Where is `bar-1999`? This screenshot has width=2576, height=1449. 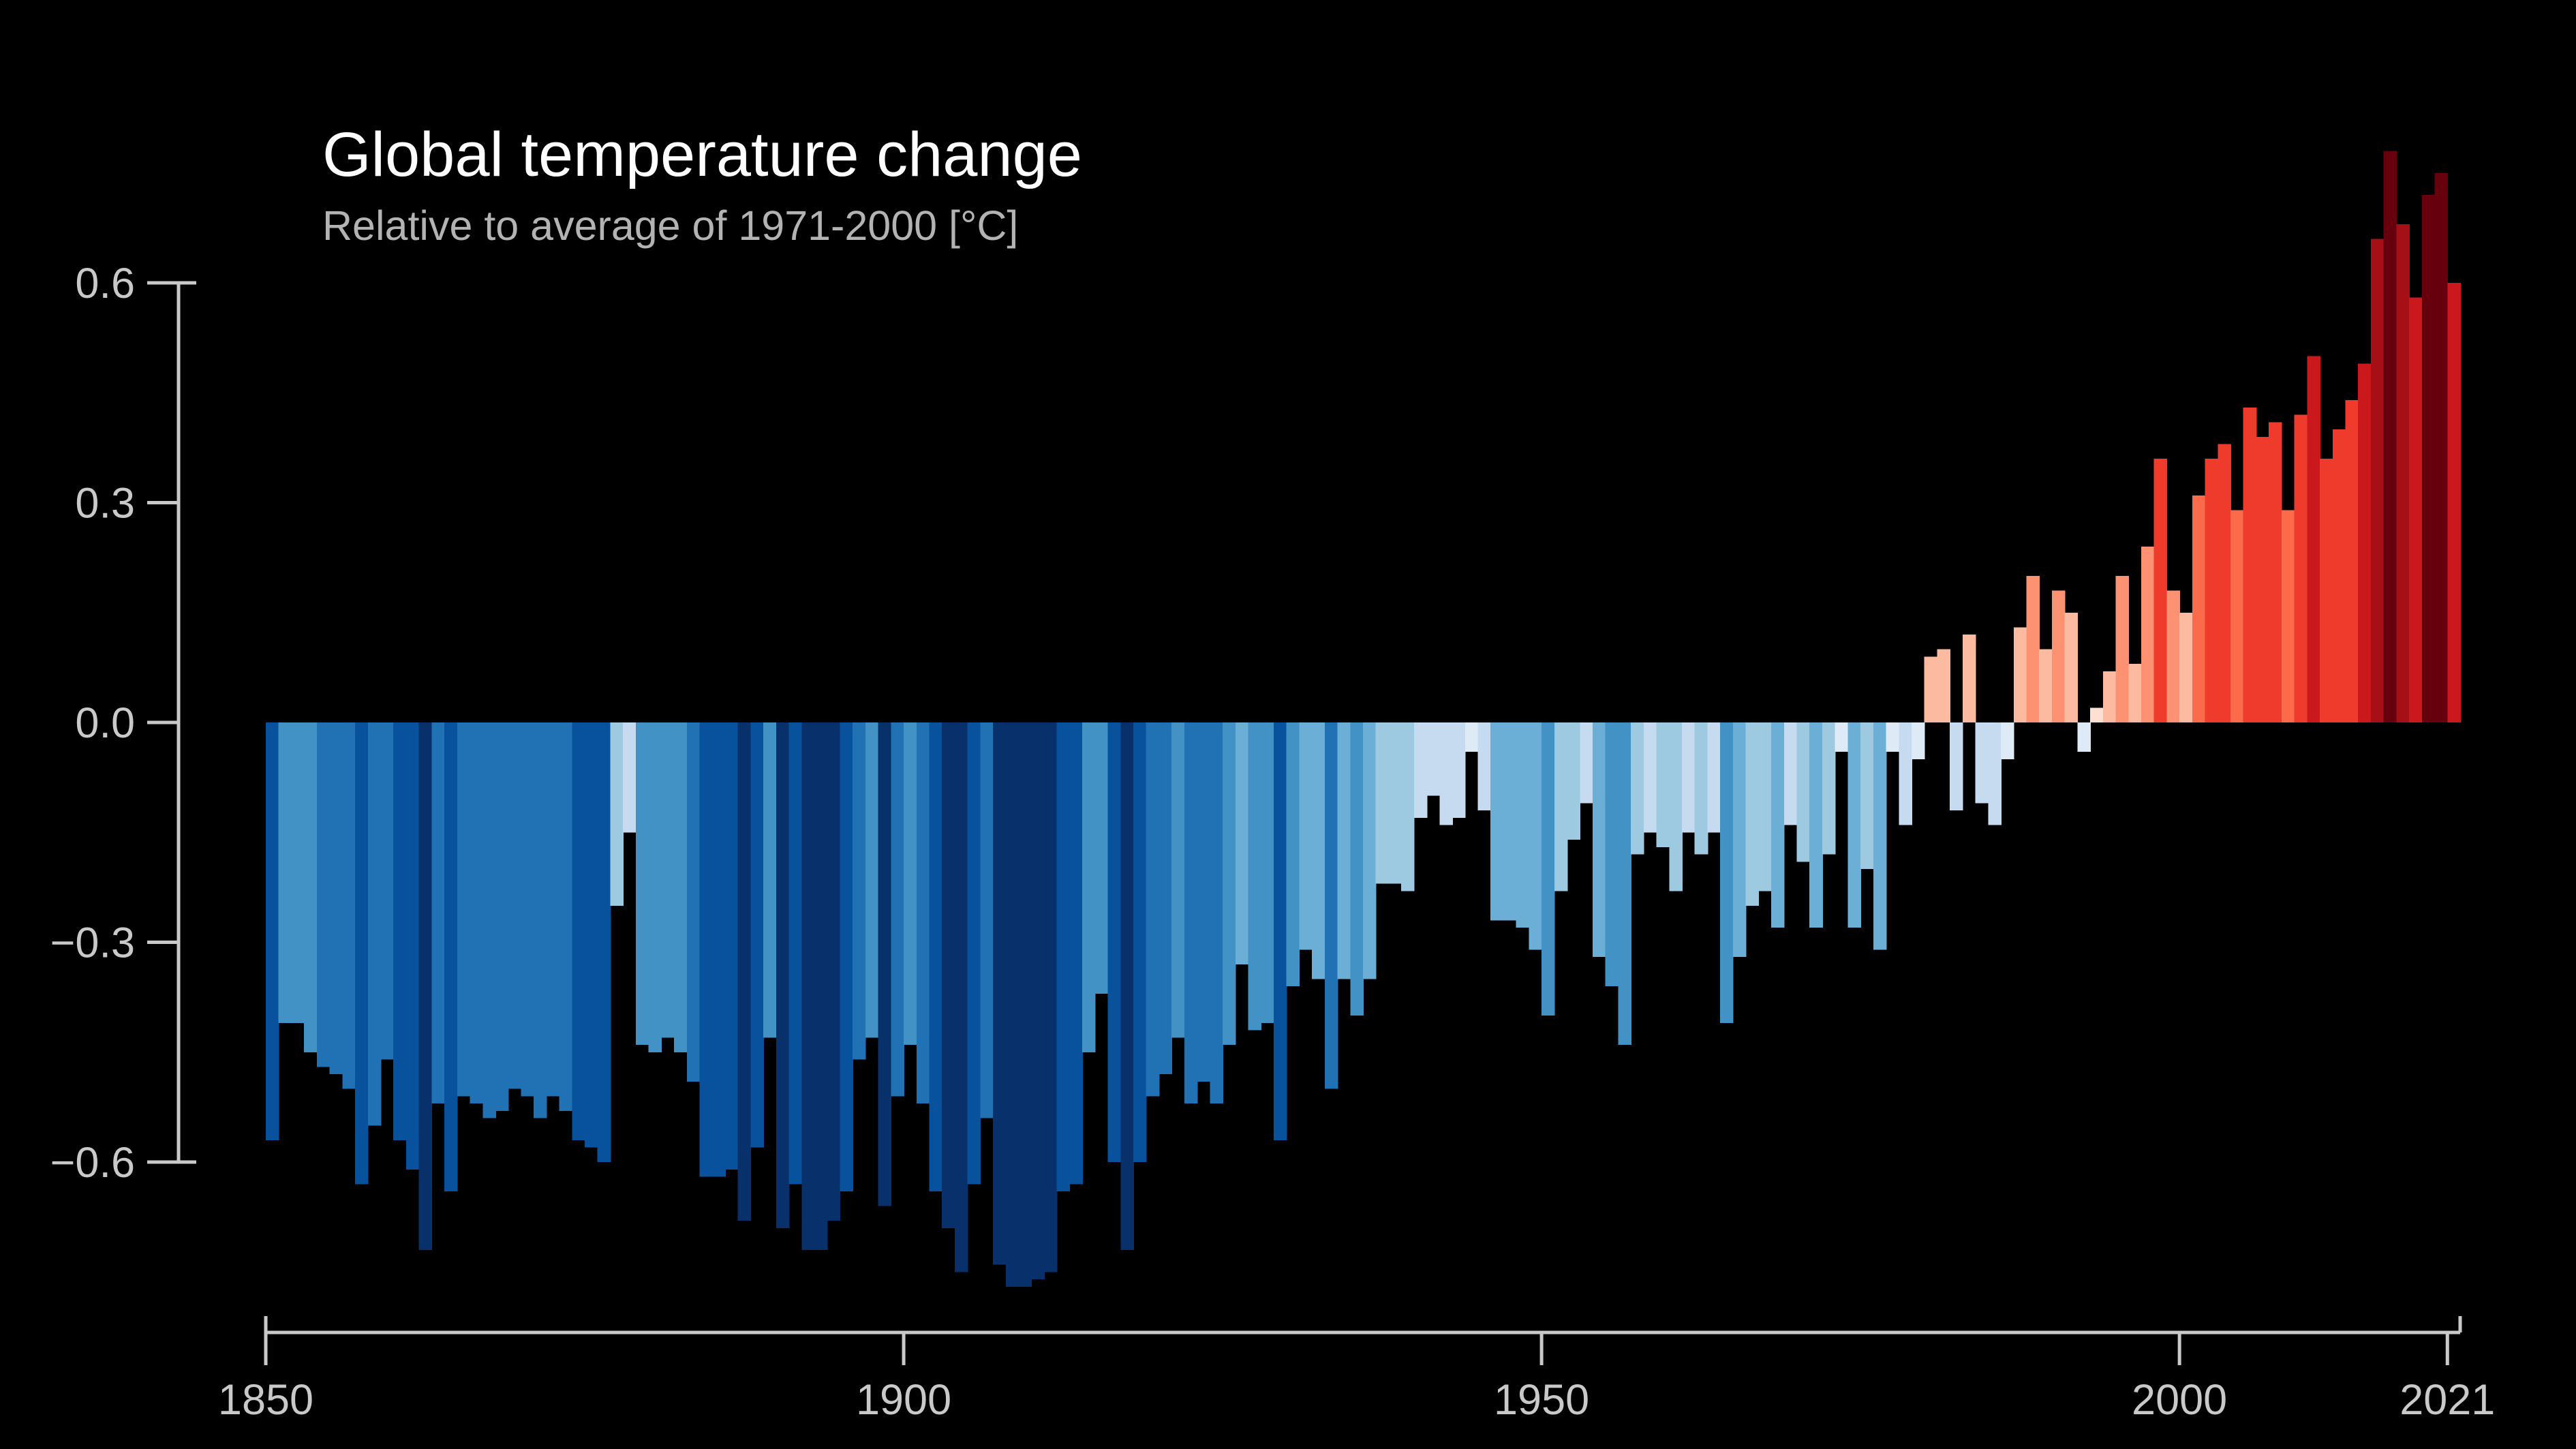
bar-1999 is located at coordinates (2173, 656).